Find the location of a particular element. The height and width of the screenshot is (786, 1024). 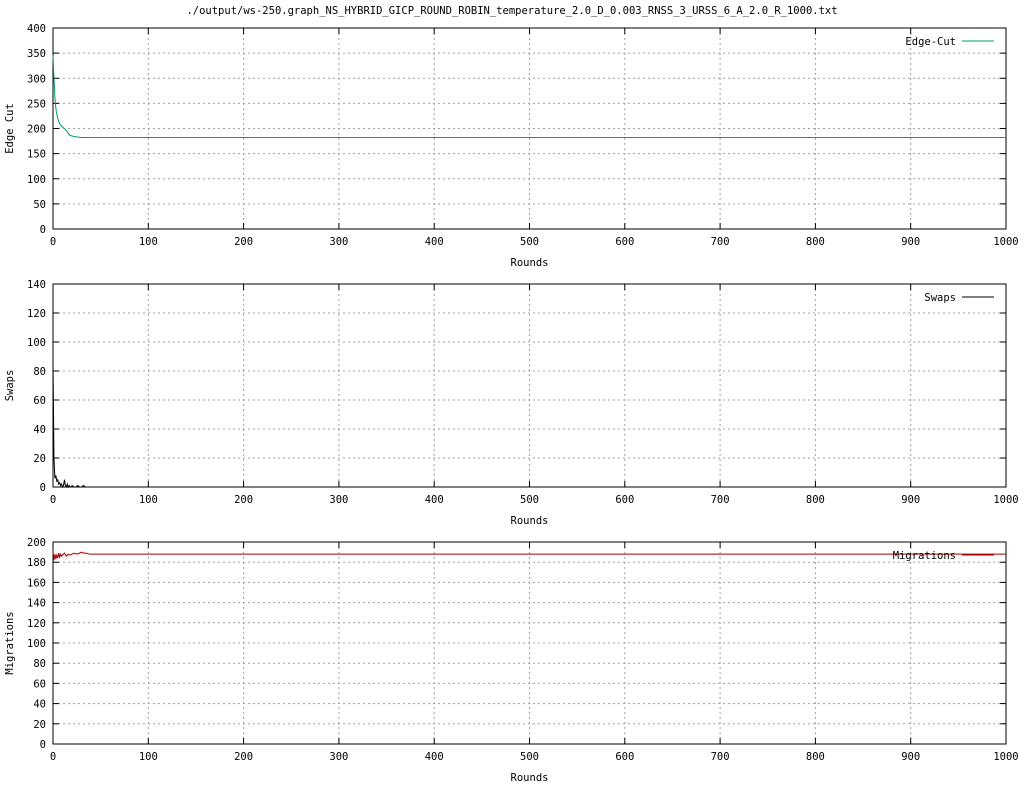

edge-cut-xtick-label: 300 is located at coordinates (338, 242).